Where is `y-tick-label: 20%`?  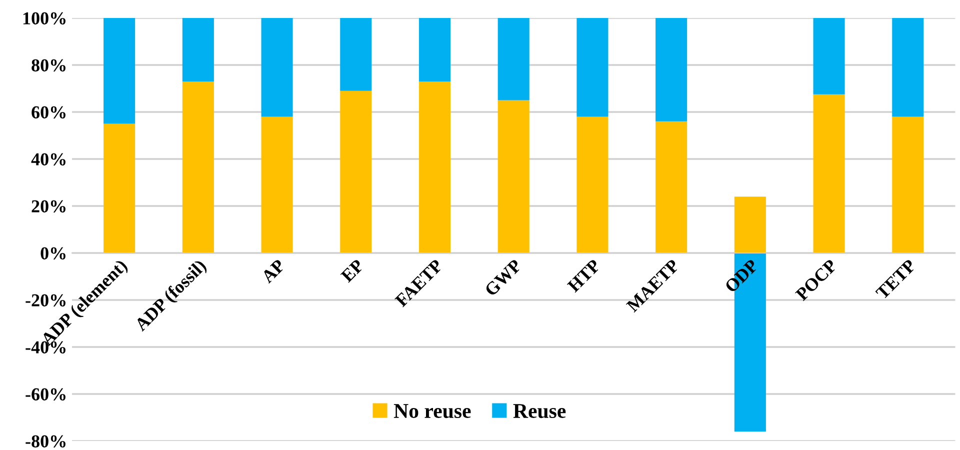
y-tick-label: 20% is located at coordinates (49, 206).